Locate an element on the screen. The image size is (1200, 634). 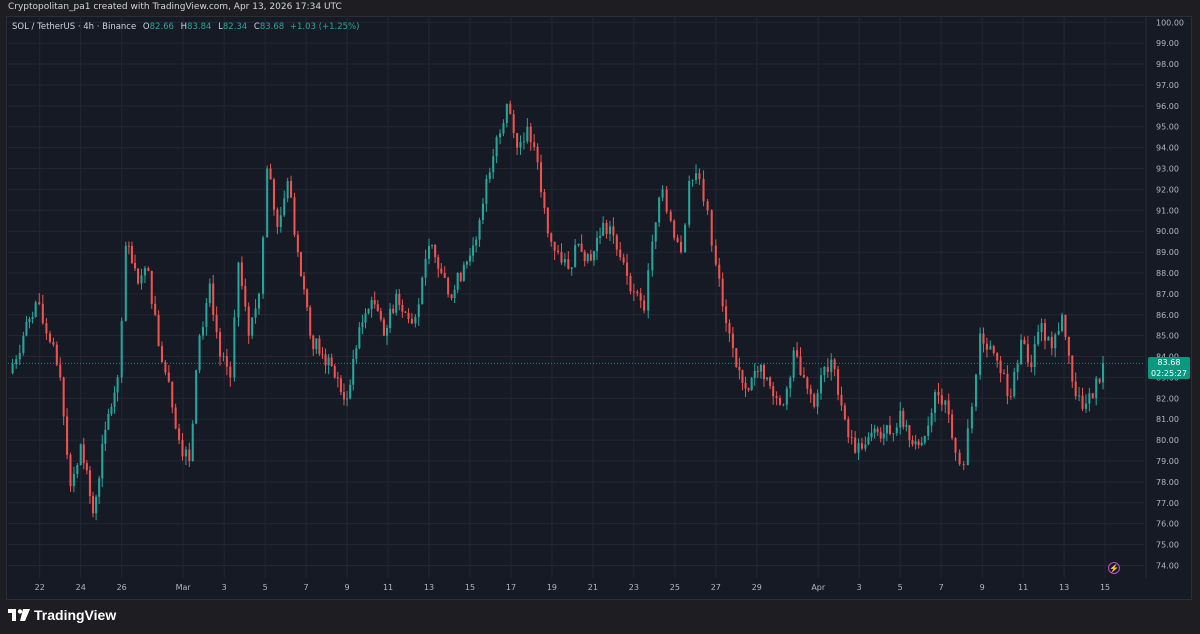
time-tick-label: 15 is located at coordinates (470, 587).